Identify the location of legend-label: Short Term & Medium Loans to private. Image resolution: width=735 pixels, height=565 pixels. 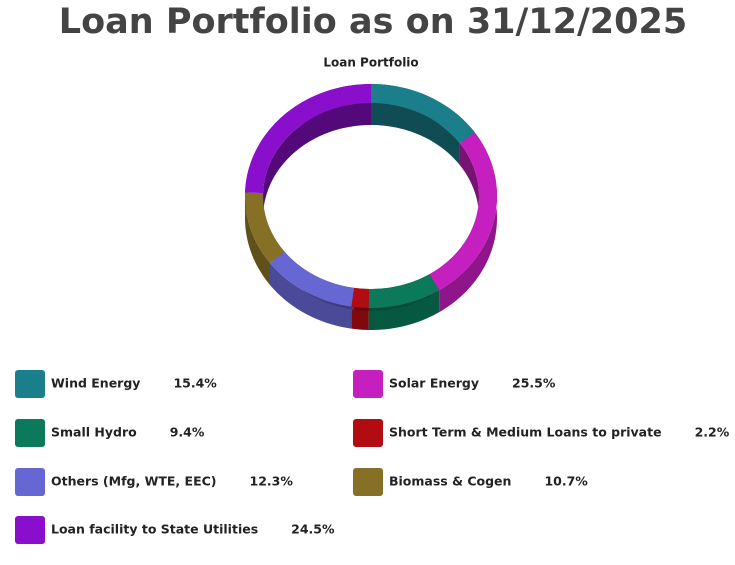
(525, 432).